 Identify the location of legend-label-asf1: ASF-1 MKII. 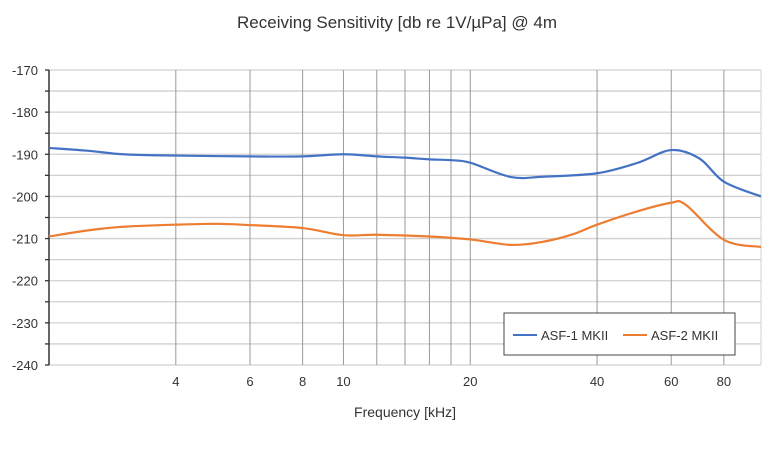
(574, 335).